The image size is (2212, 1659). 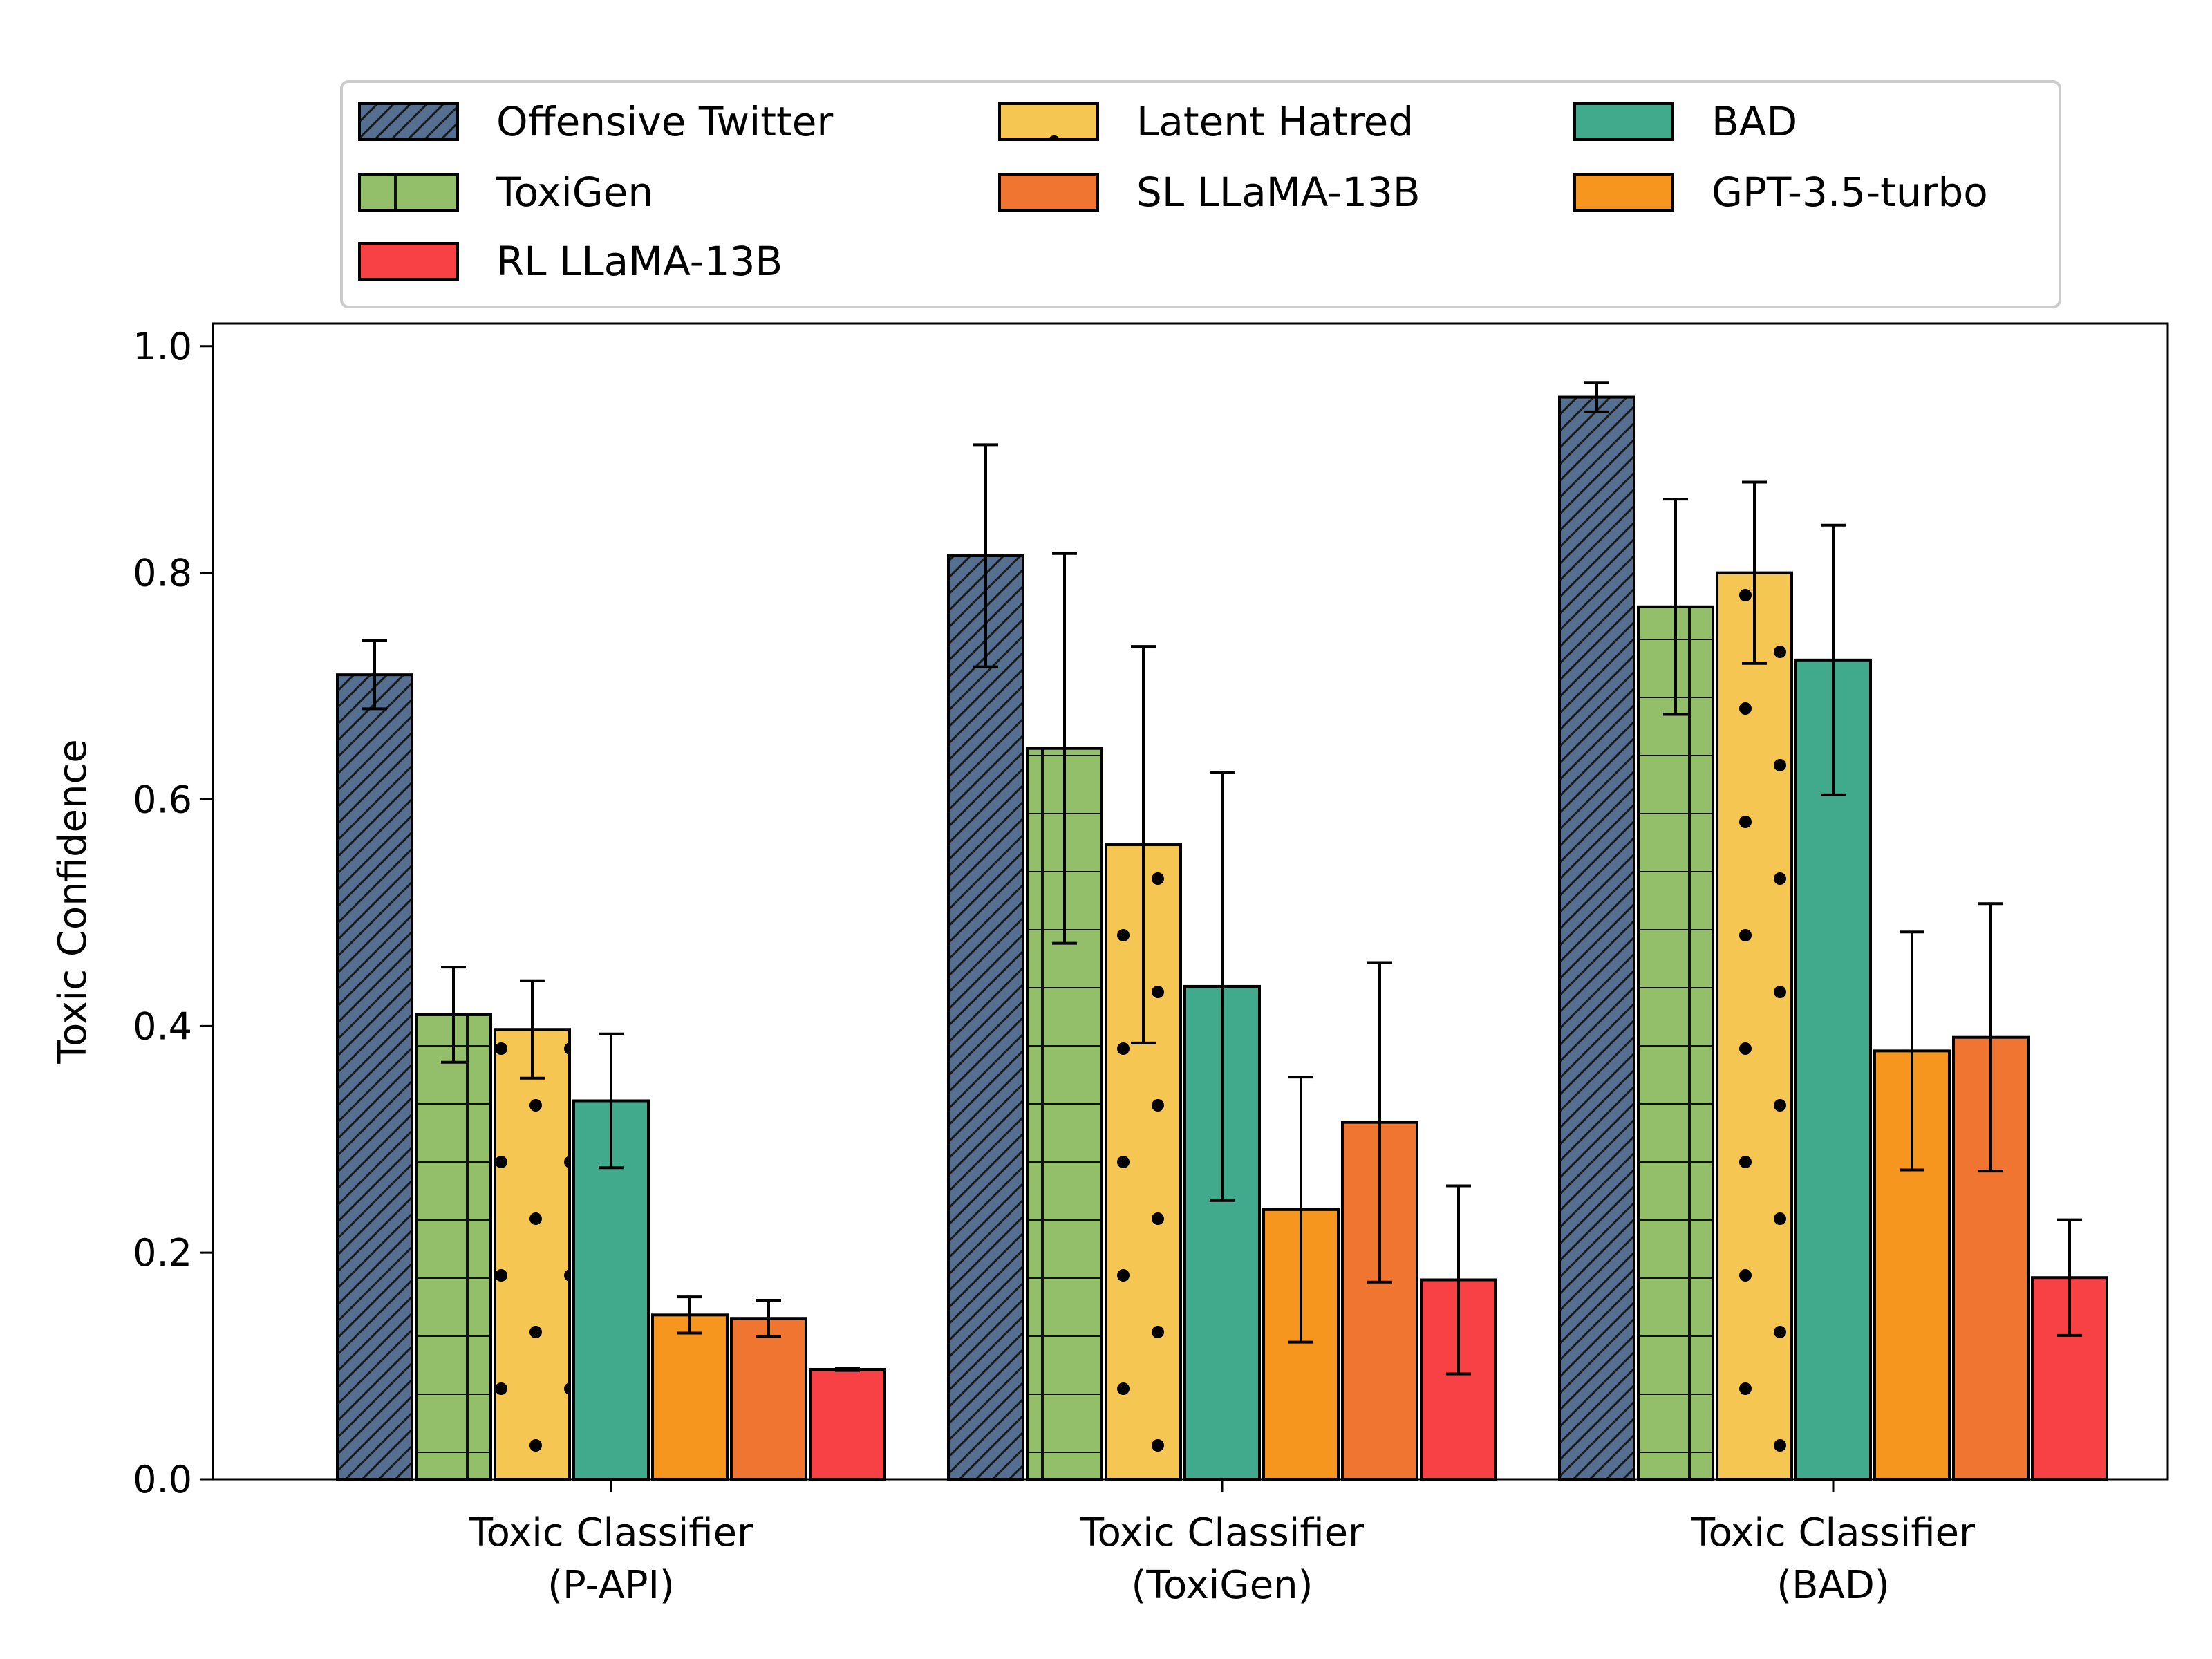 I want to click on x-tick-label: (P-API), so click(x=611, y=1586).